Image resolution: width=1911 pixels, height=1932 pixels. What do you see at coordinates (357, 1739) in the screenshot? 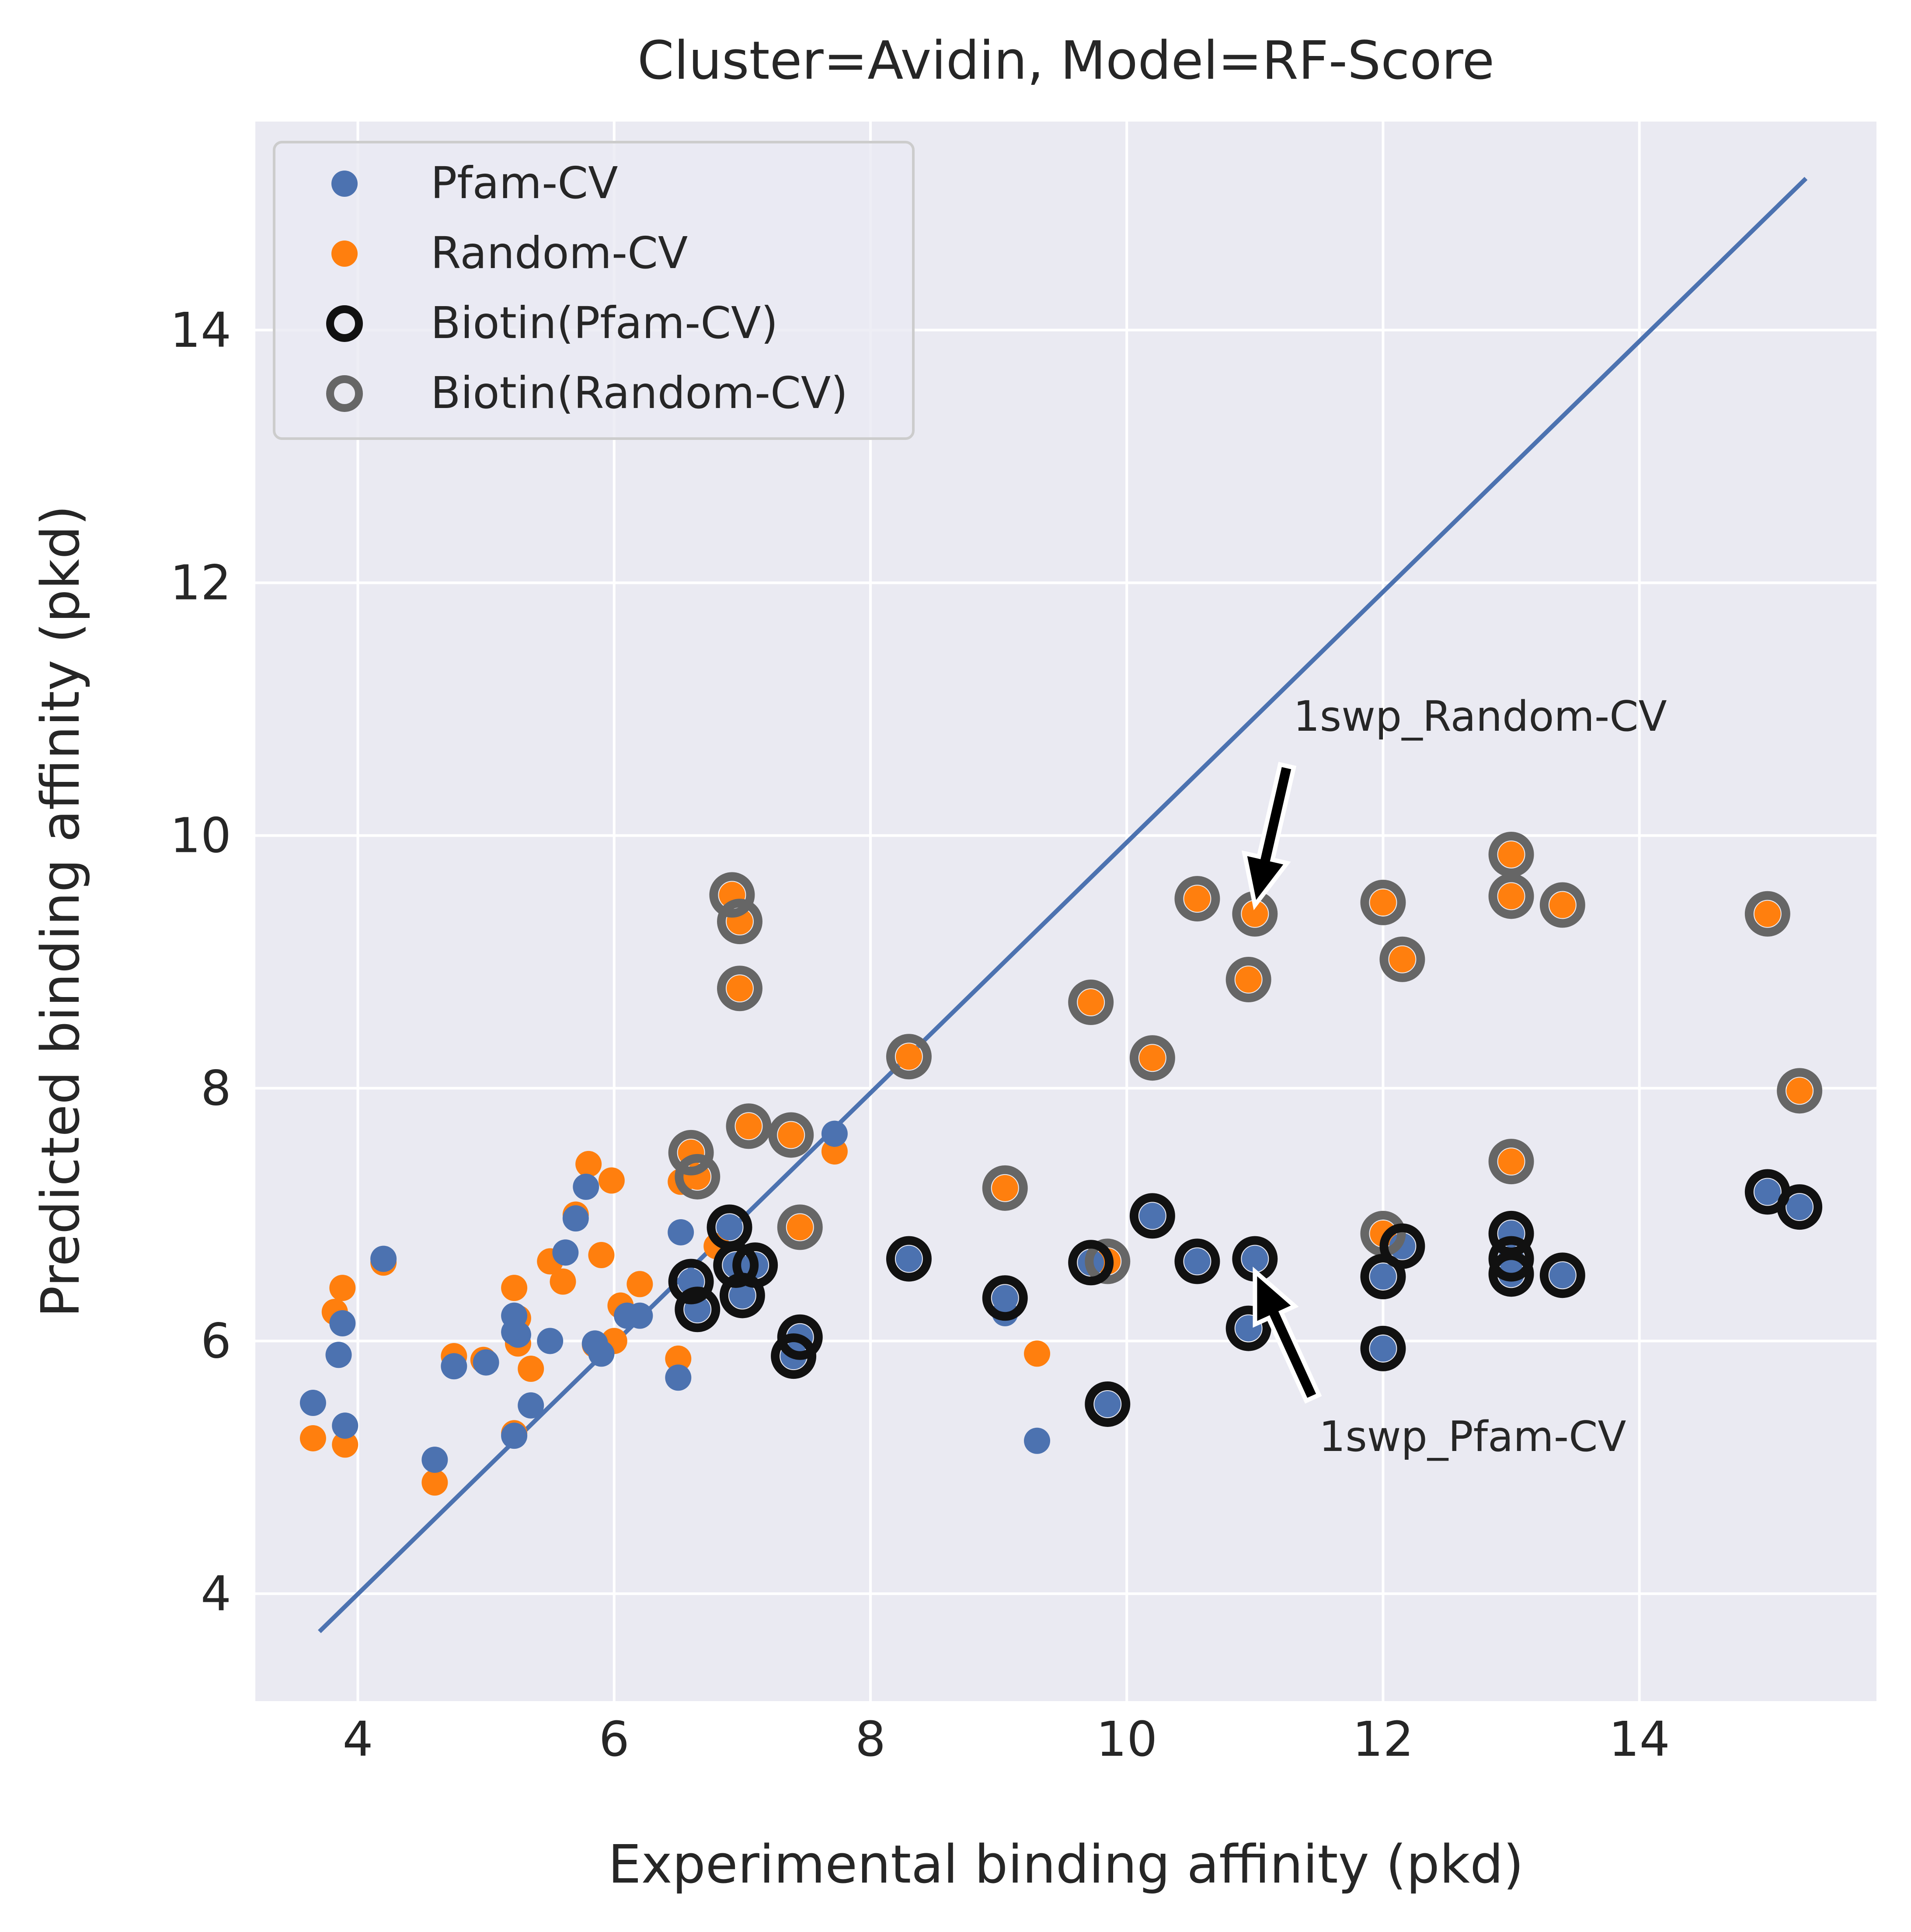
I see `x-tick-label: 4` at bounding box center [357, 1739].